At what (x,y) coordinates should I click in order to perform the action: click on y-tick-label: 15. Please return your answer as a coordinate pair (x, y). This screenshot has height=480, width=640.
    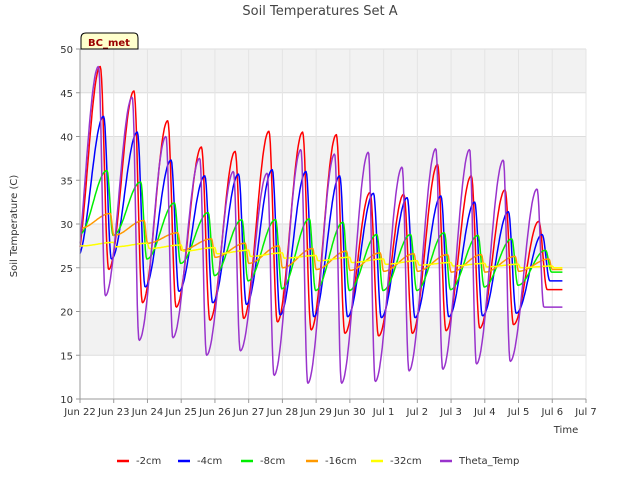
    Looking at the image, I should click on (66, 356).